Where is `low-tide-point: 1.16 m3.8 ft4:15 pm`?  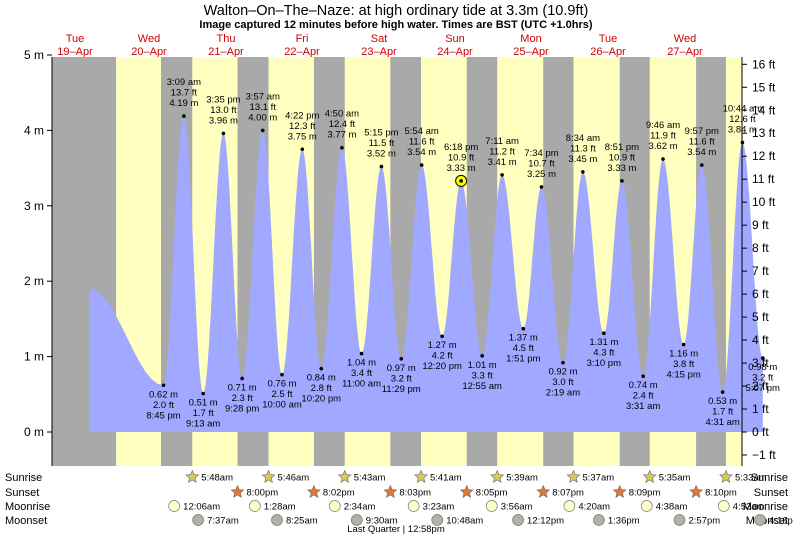 low-tide-point: 1.16 m3.8 ft4:15 pm is located at coordinates (683, 361).